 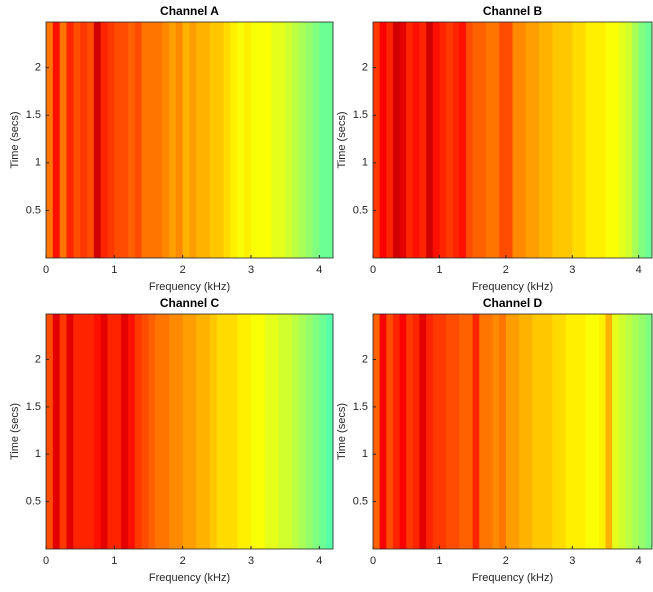 What do you see at coordinates (189, 11) in the screenshot?
I see `chart-title: Channel A` at bounding box center [189, 11].